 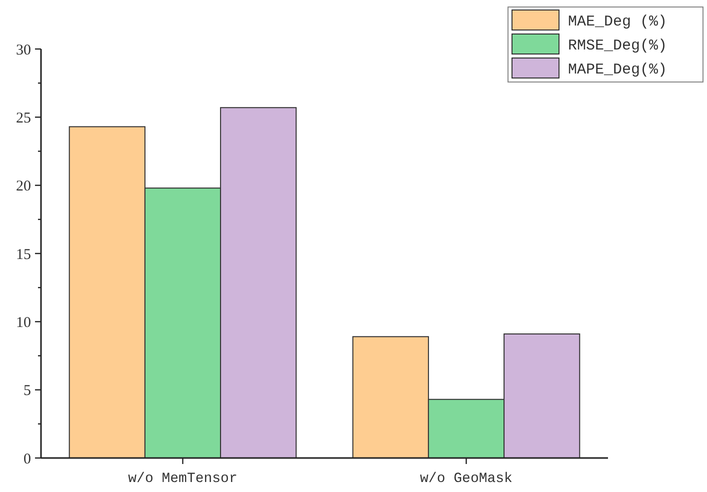 I want to click on legend-label: MAPE_Deg(%), so click(x=618, y=69).